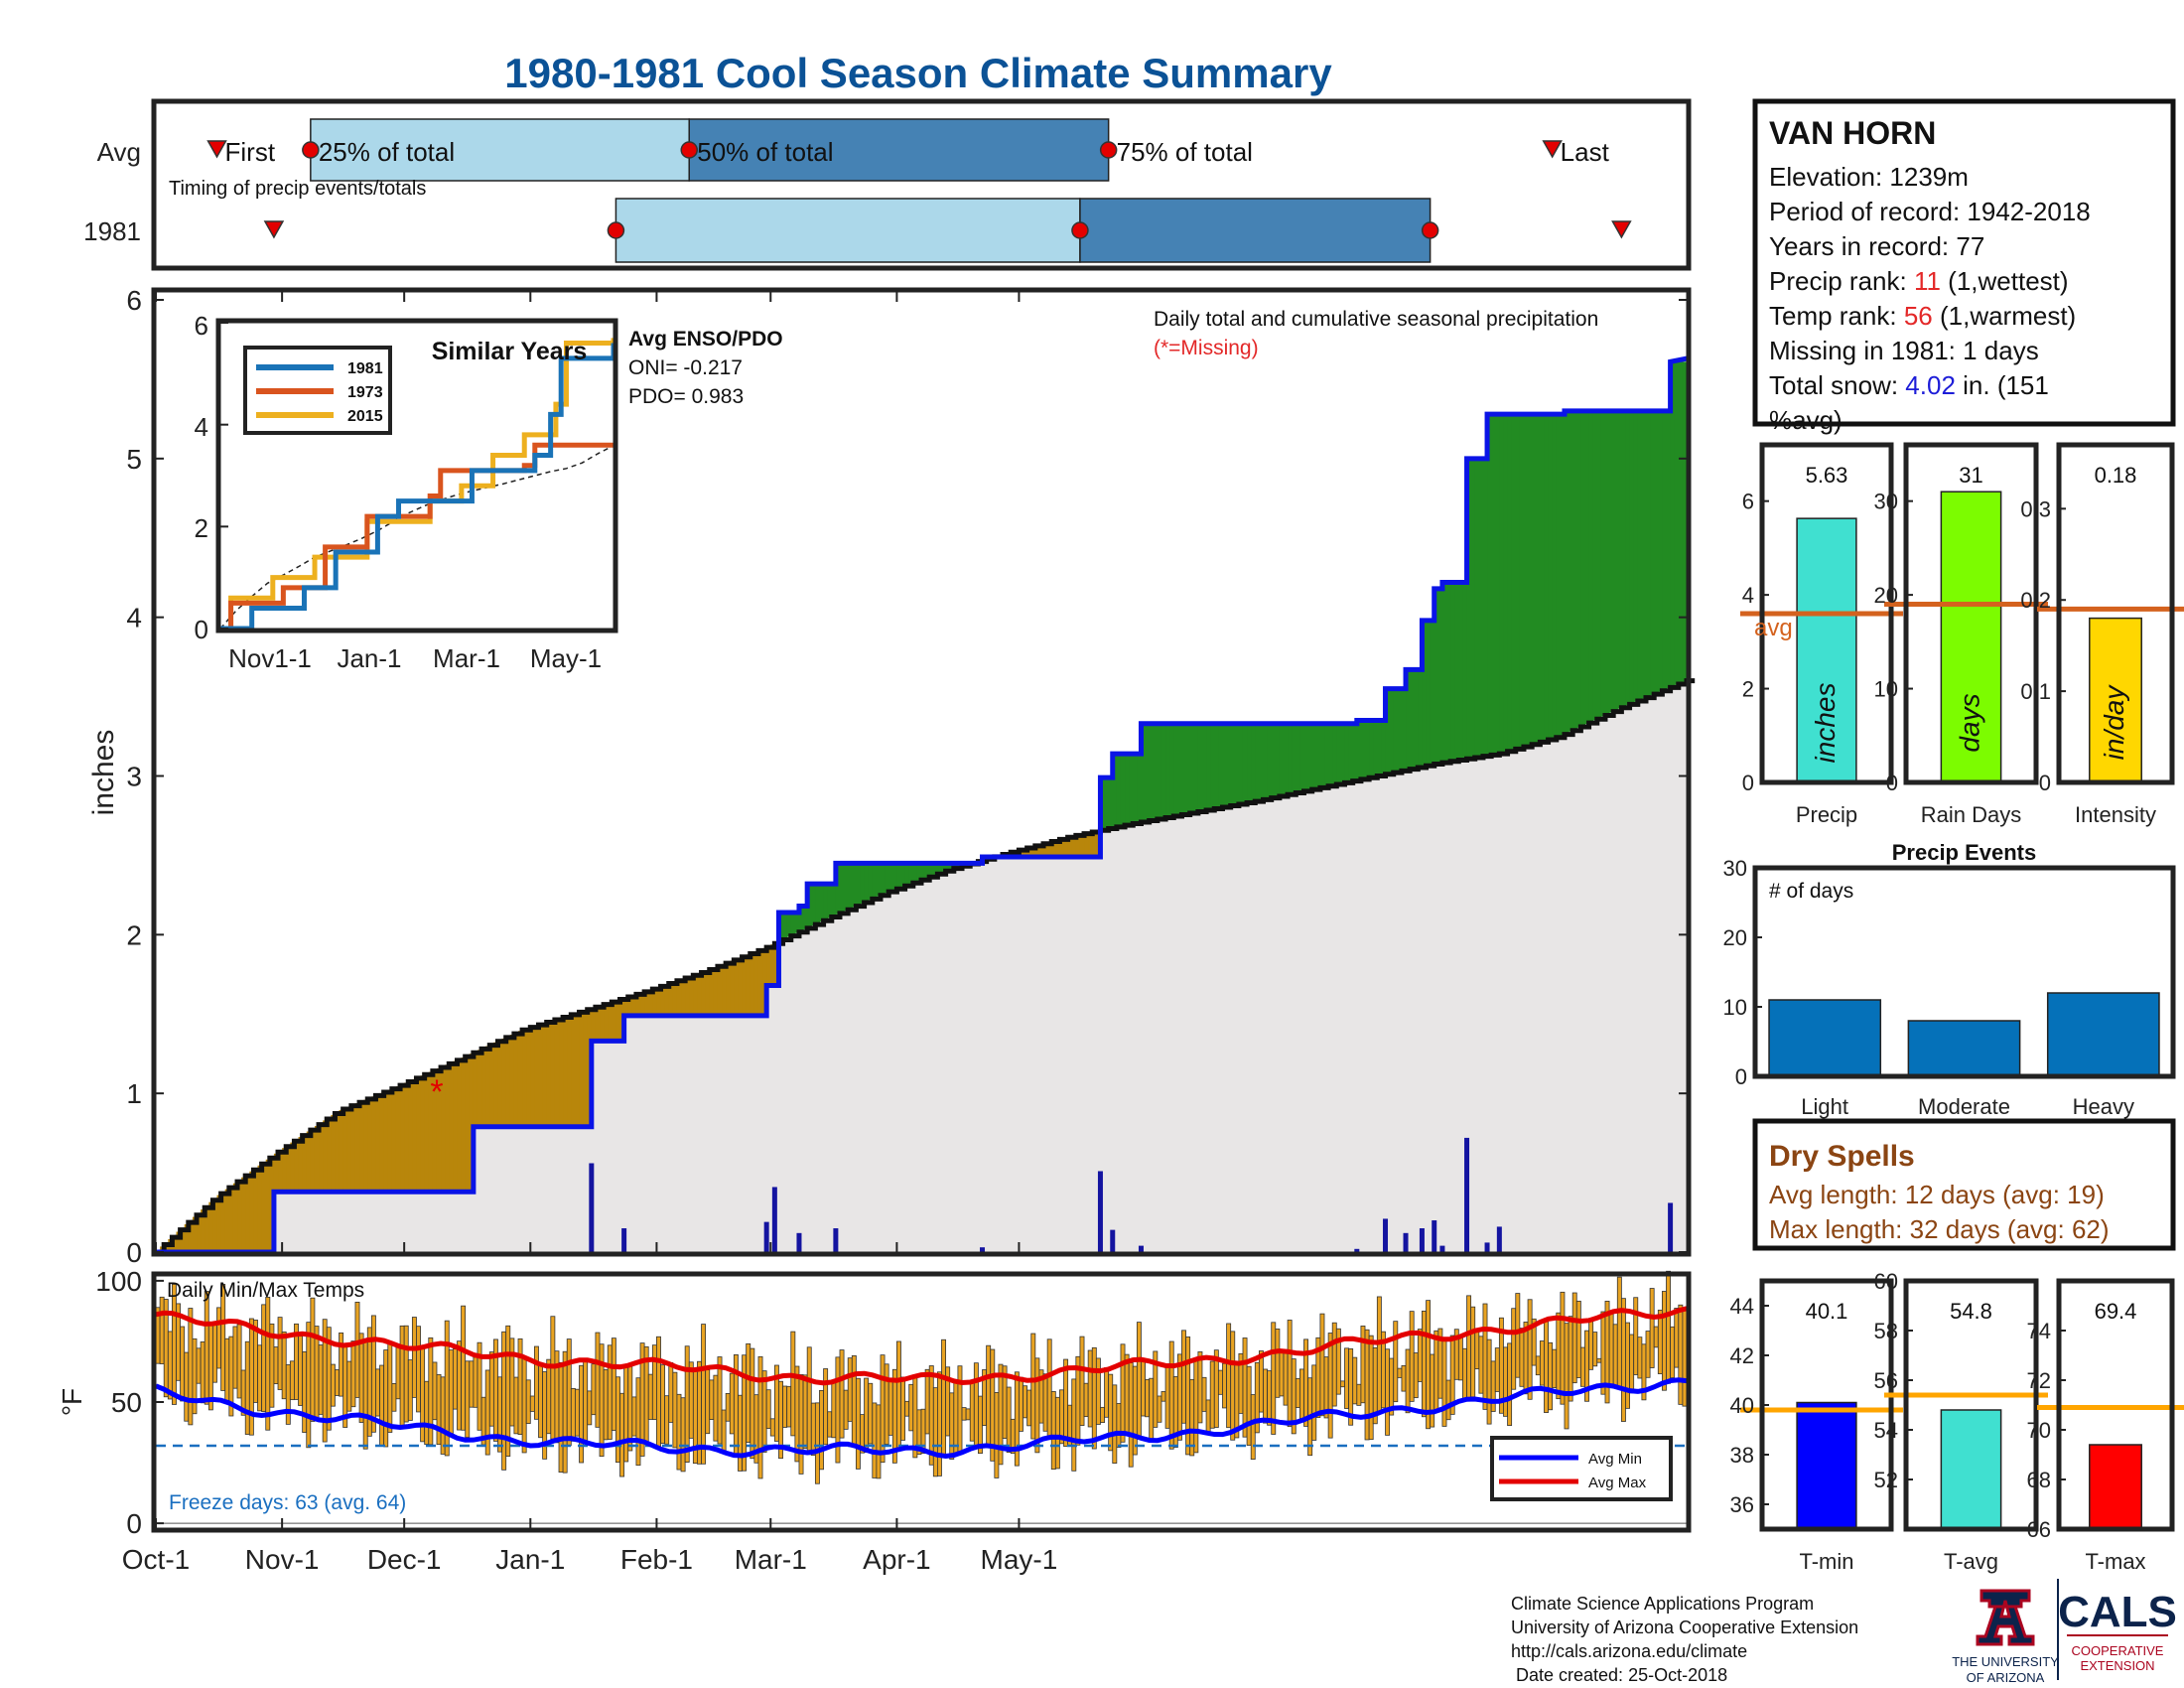  Describe the element at coordinates (1811, 891) in the screenshot. I see `events-ylabel: # of days` at that location.